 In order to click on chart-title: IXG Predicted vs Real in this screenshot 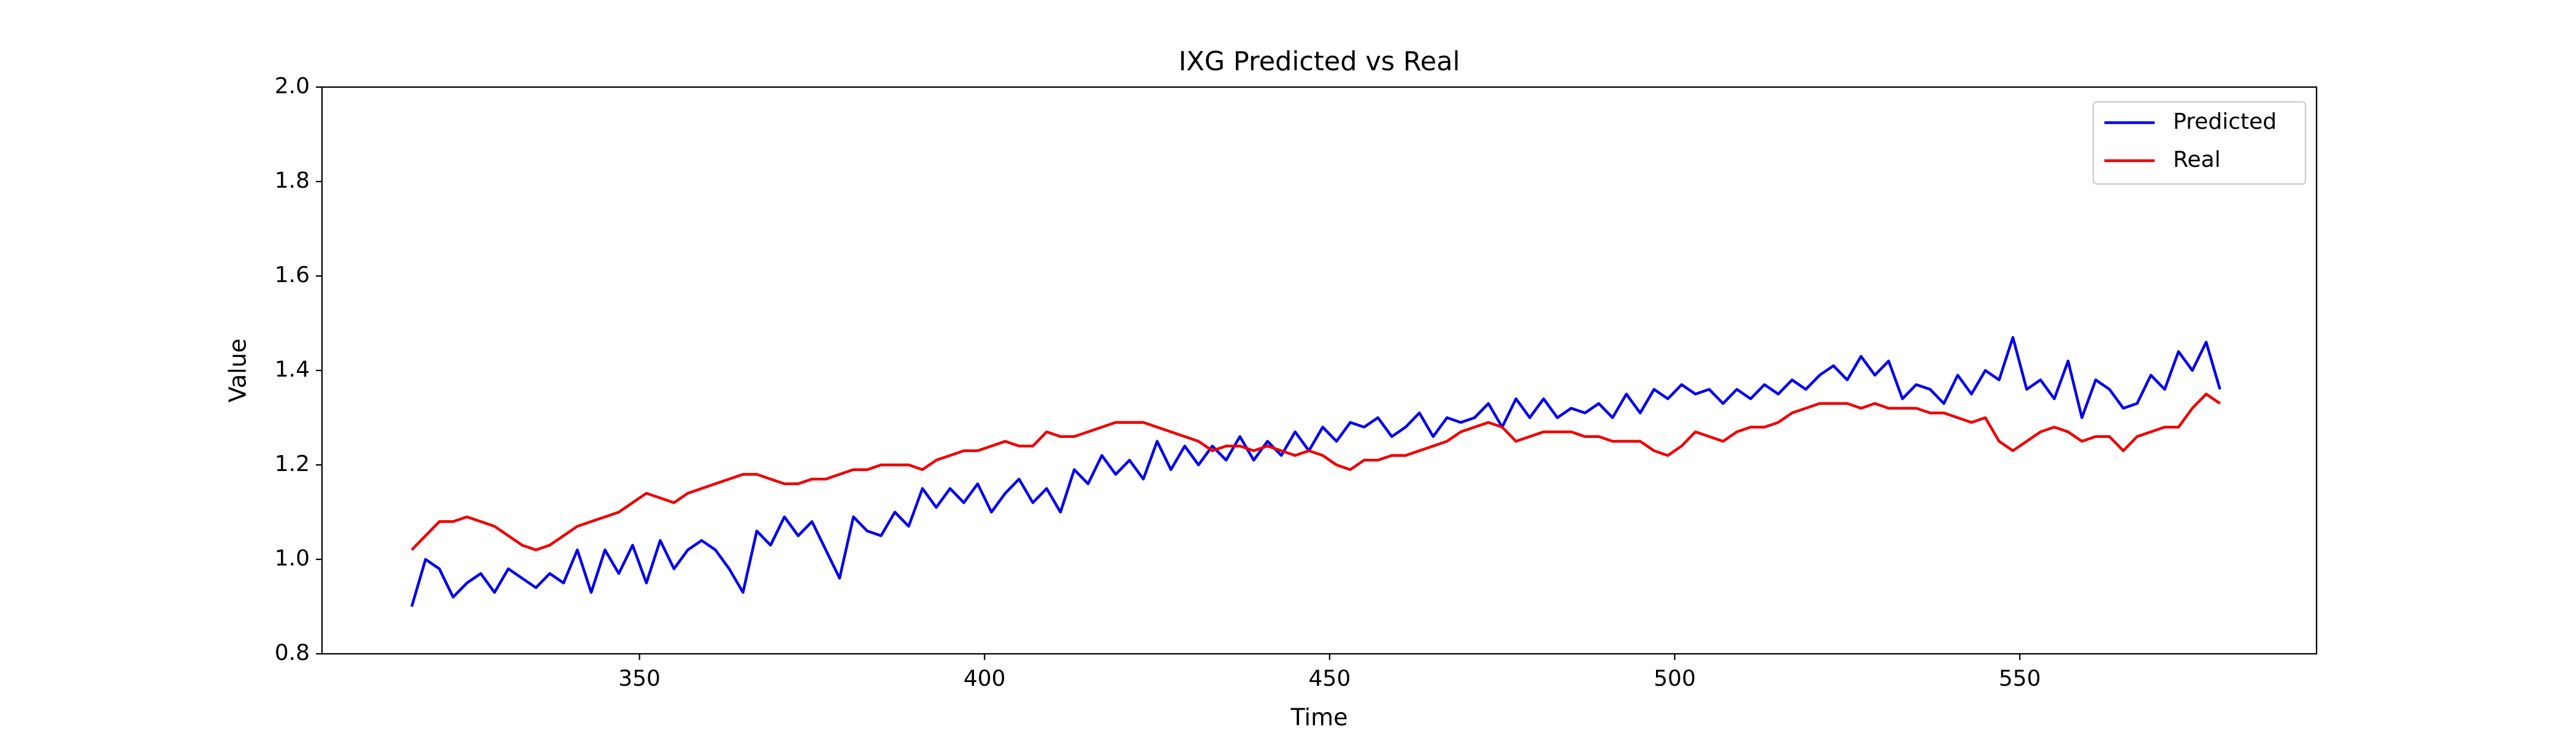, I will do `click(1319, 62)`.